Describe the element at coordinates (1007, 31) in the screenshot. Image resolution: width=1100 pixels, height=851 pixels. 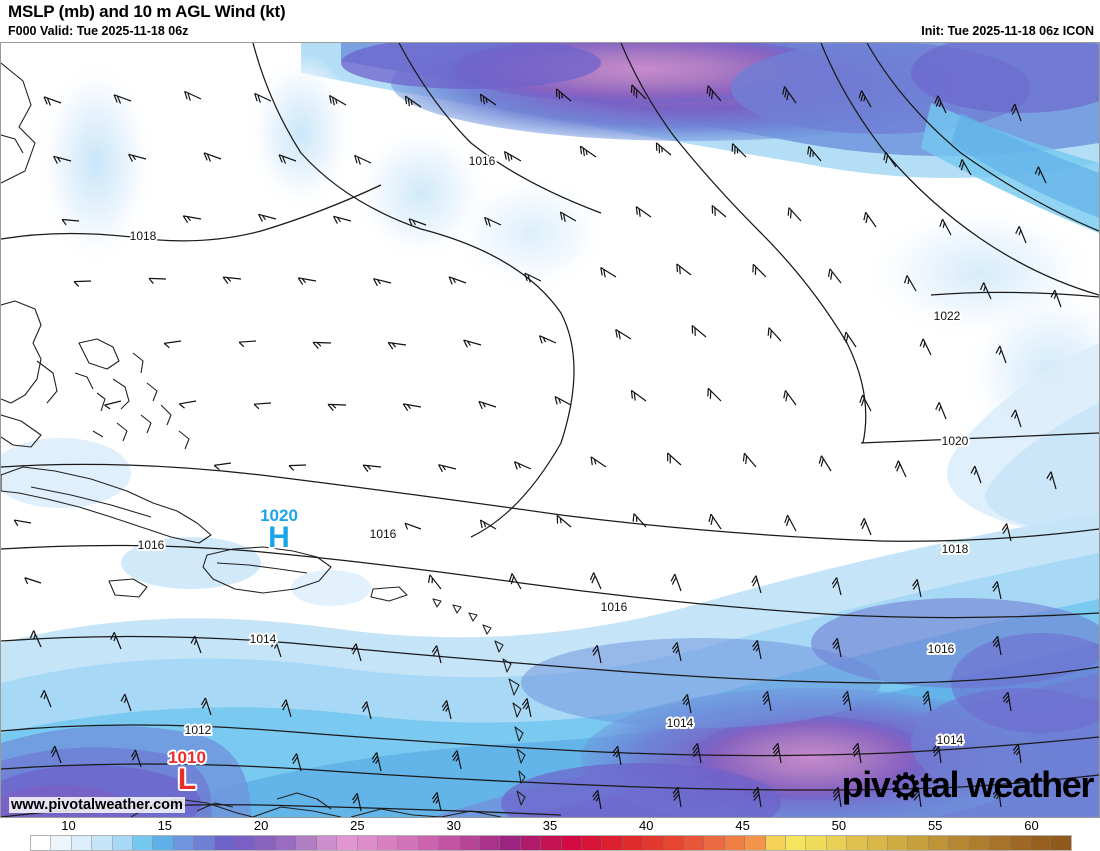
I see `init-time-label: Init: Tue 2025-11-18 06z ICON` at that location.